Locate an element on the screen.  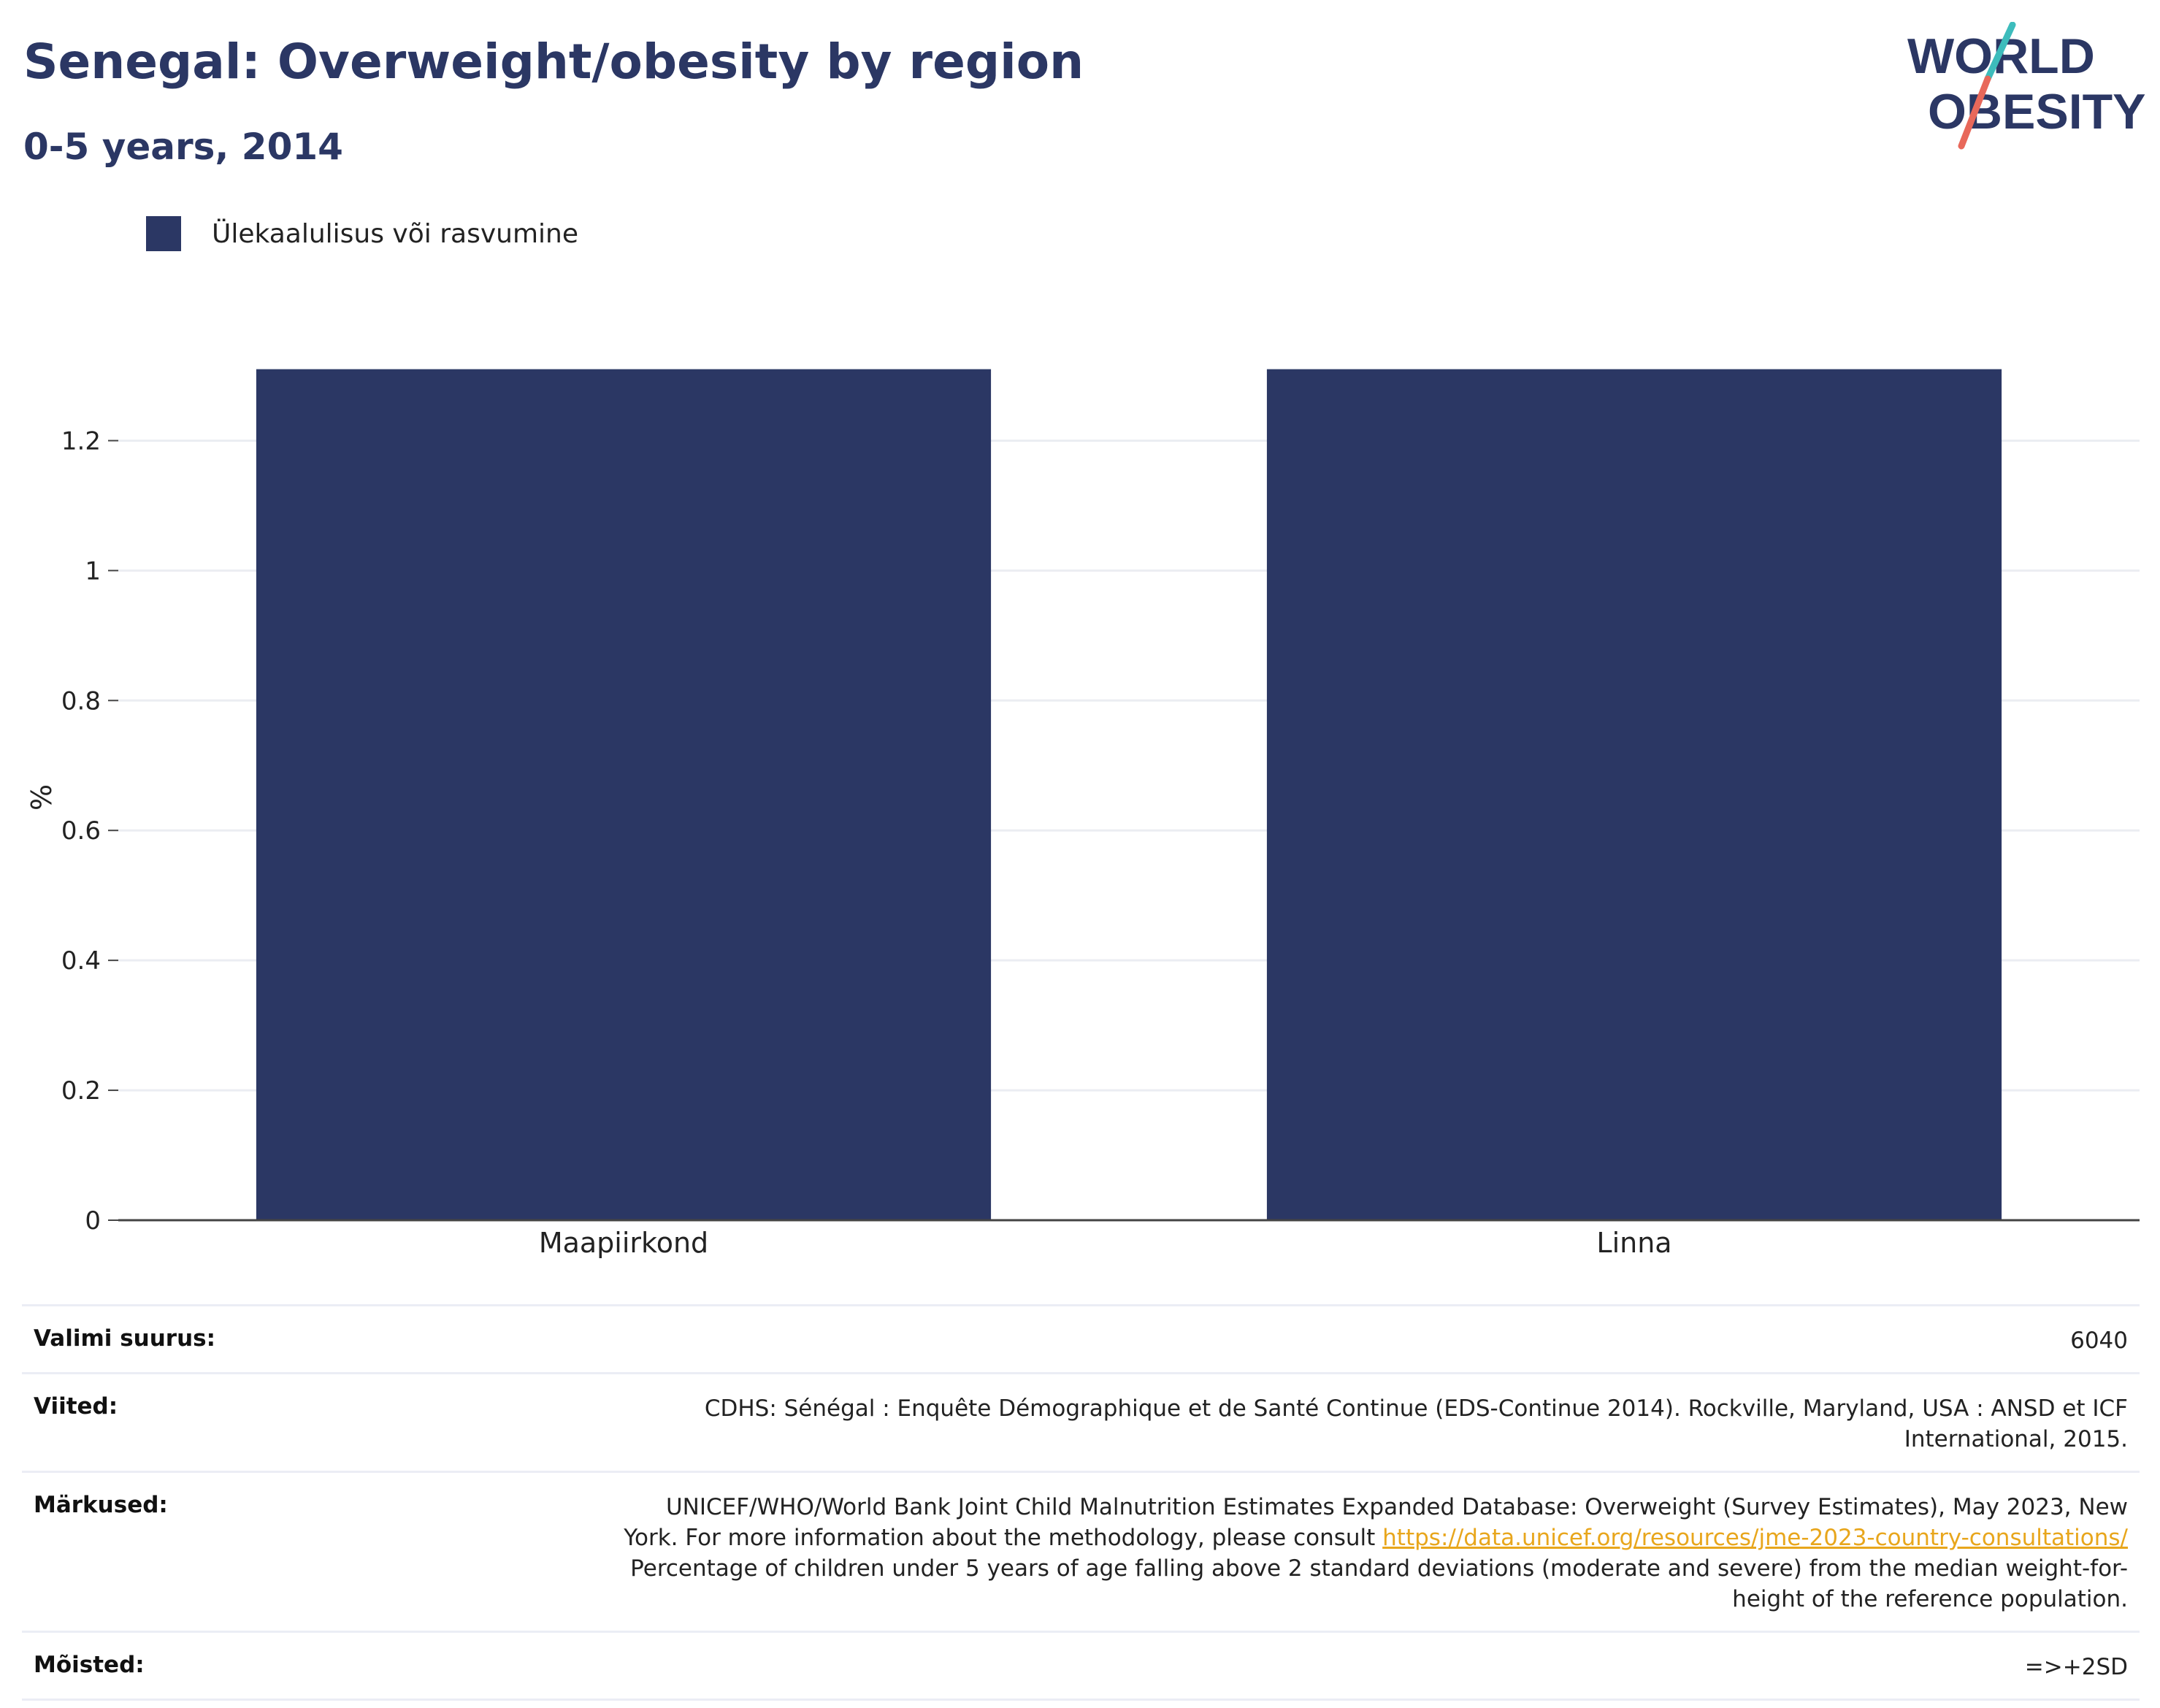
references-label: Viited: is located at coordinates (76, 1406).